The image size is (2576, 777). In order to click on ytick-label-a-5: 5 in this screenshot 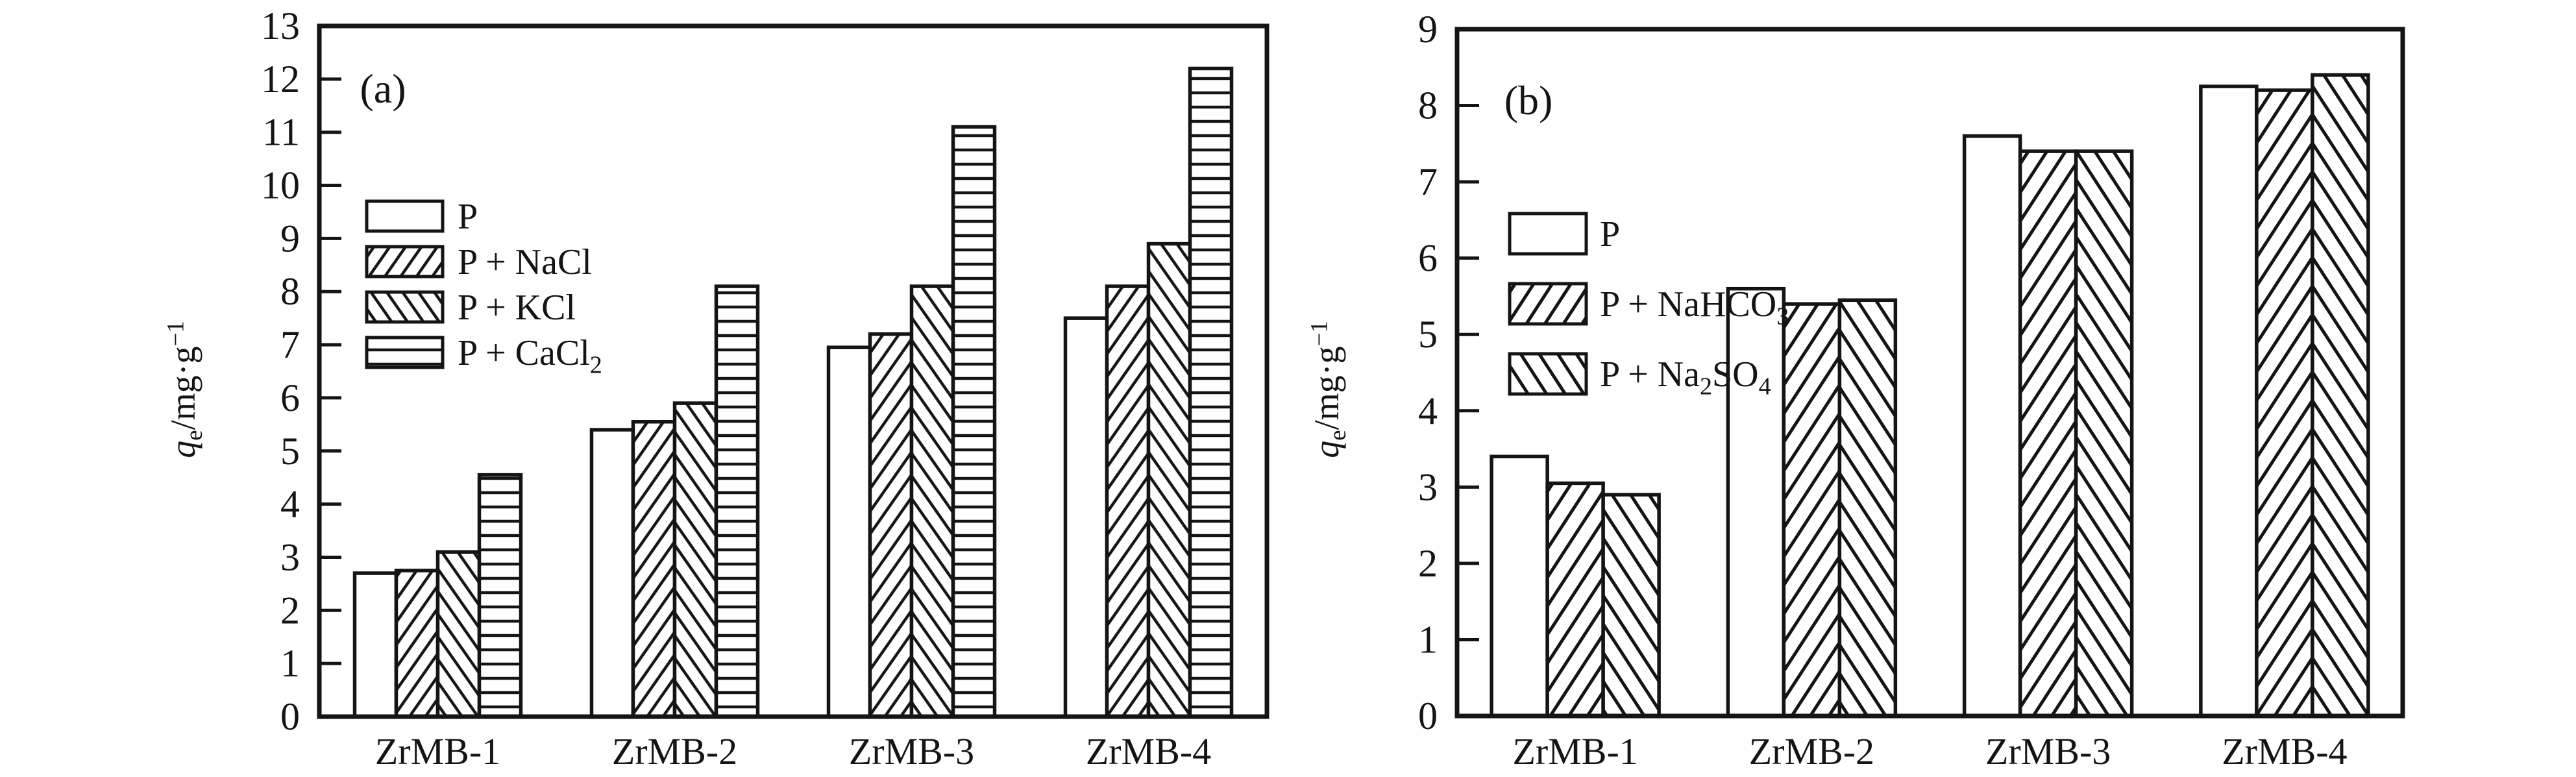, I will do `click(290, 451)`.